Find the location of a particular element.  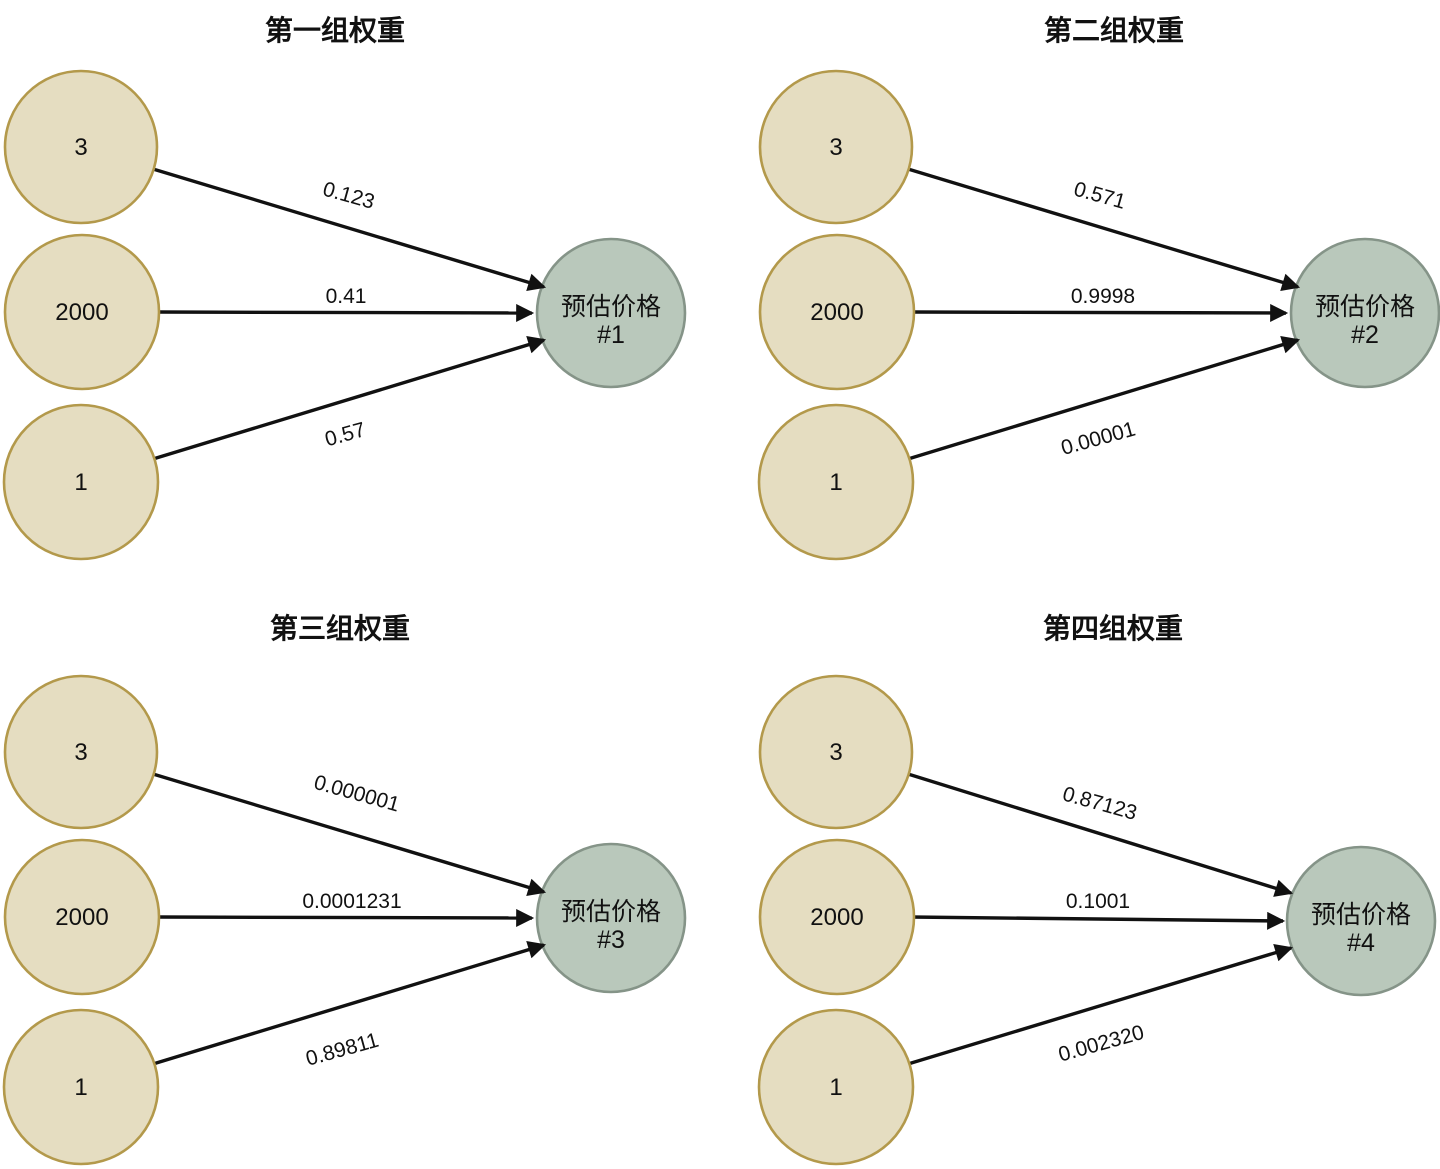

weight-label: 0.002320 is located at coordinates (1101, 1044).